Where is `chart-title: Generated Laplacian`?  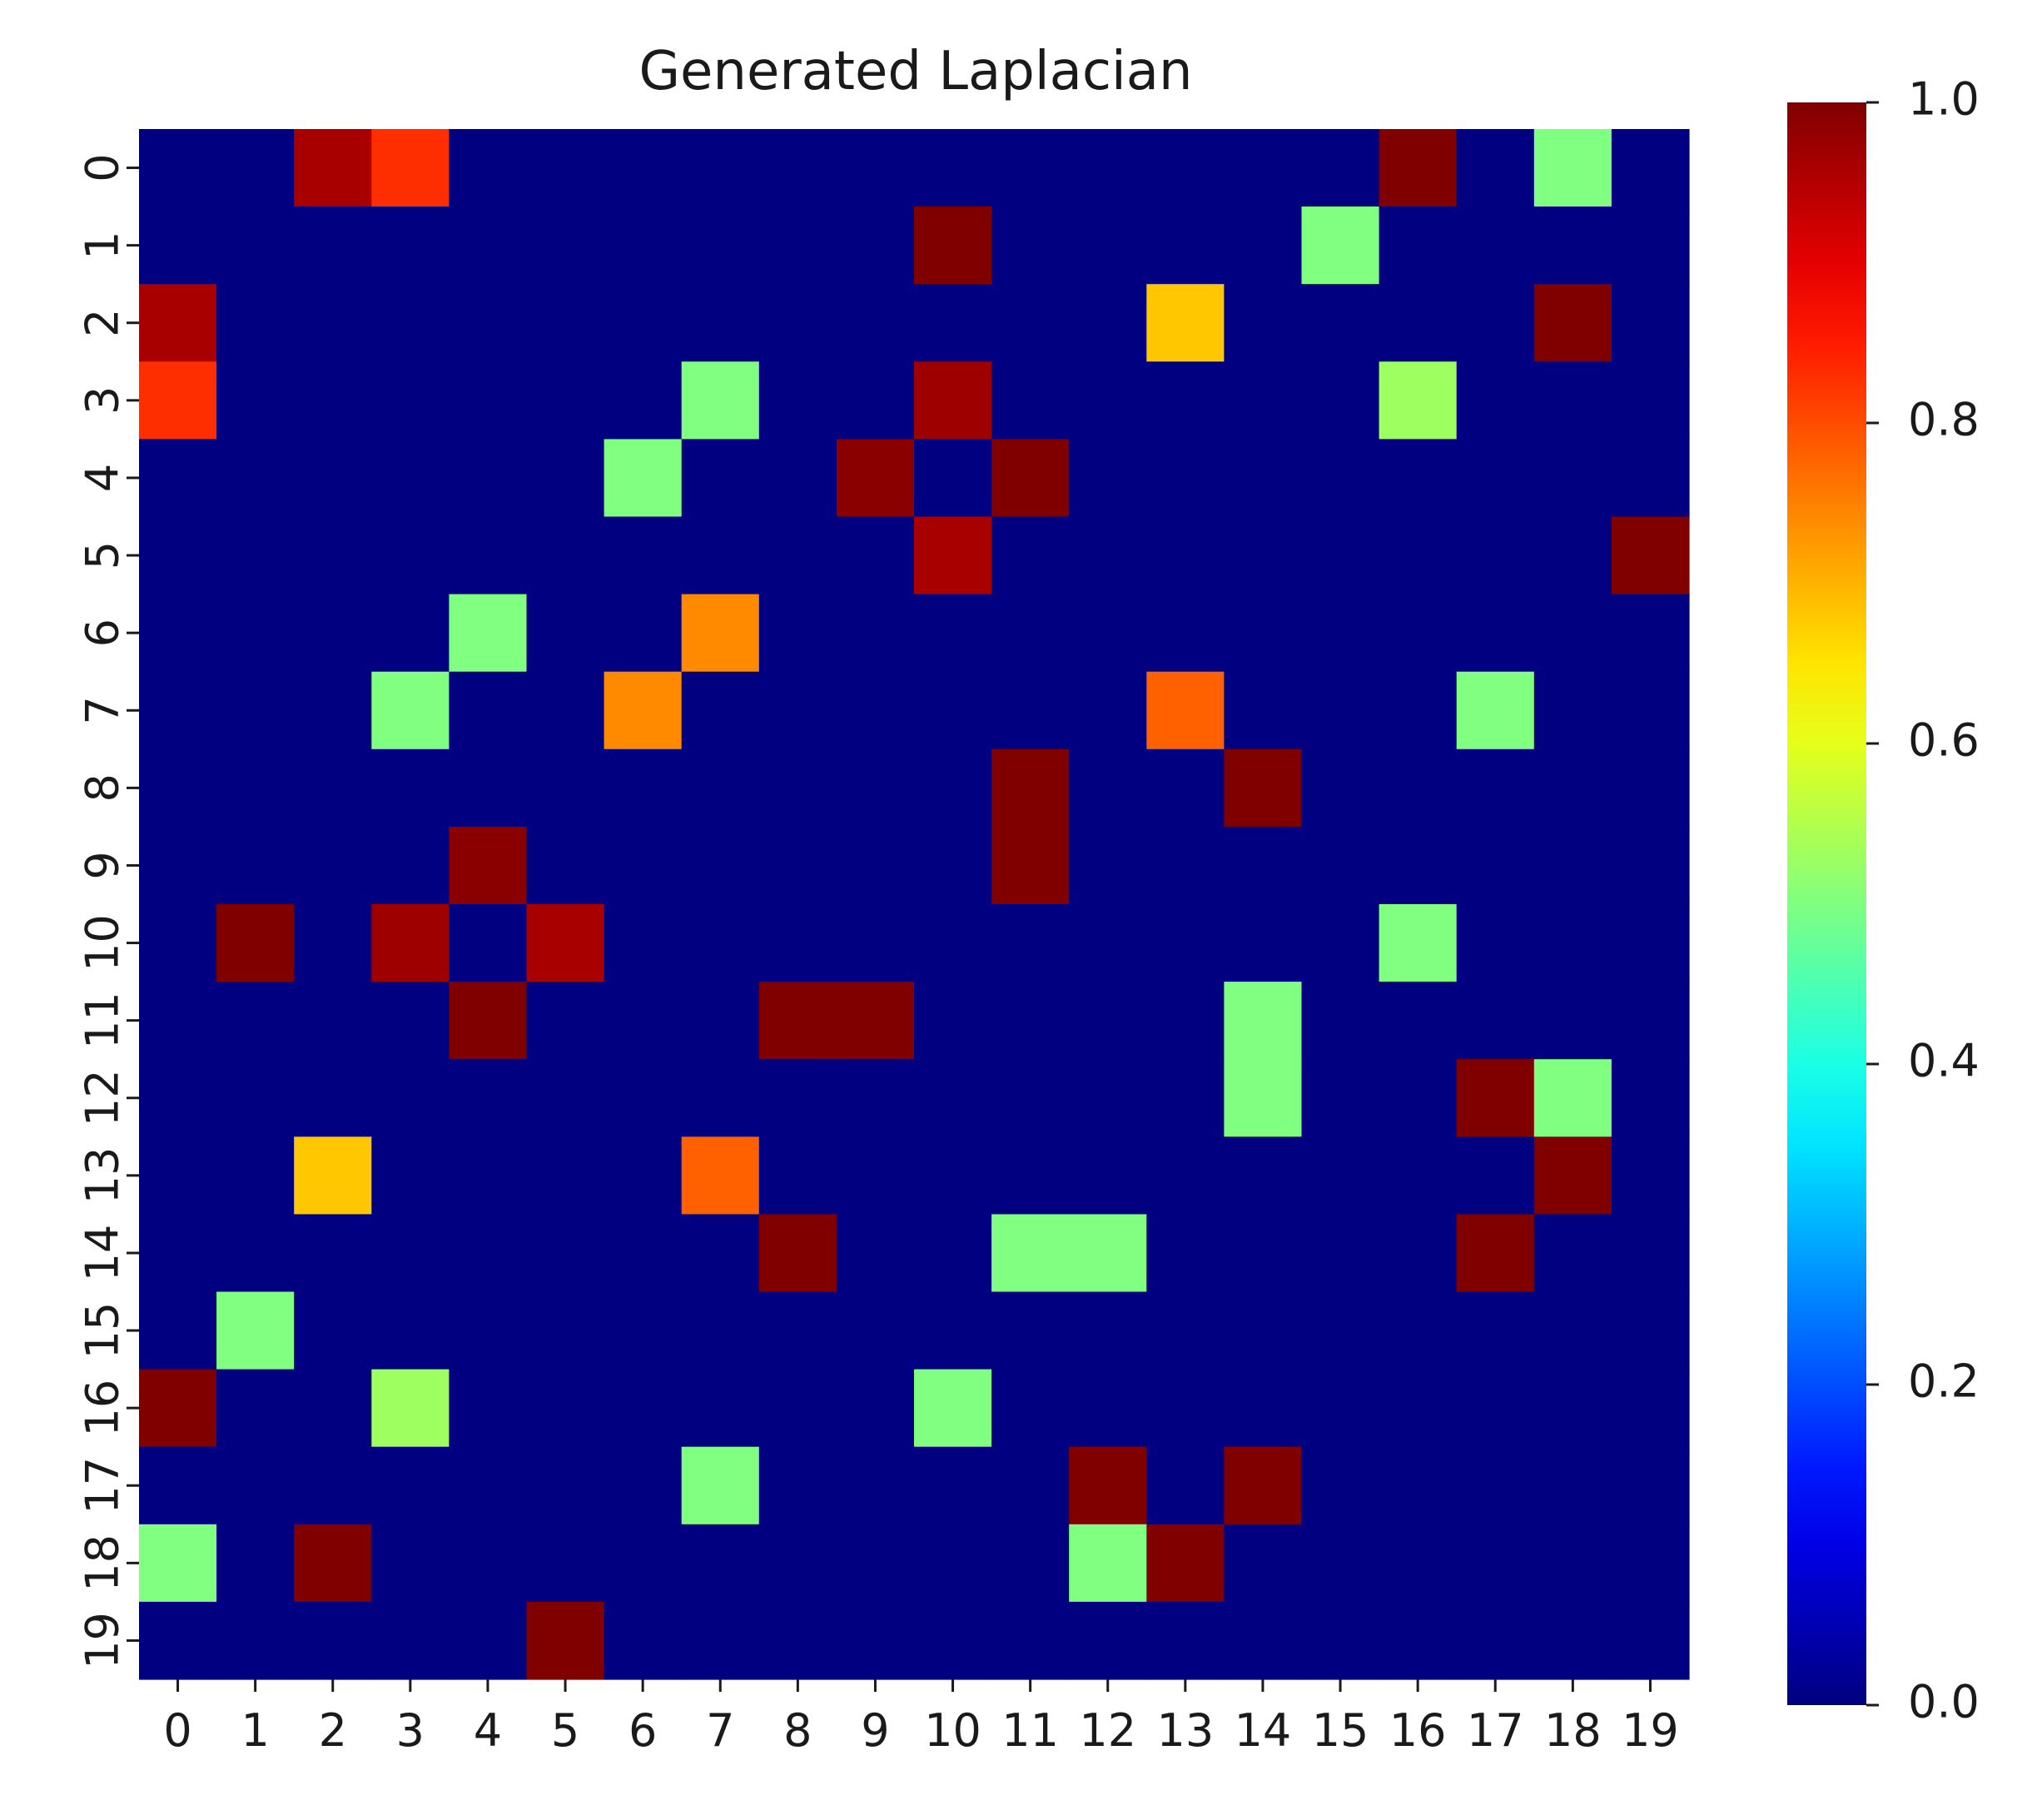 chart-title: Generated Laplacian is located at coordinates (915, 71).